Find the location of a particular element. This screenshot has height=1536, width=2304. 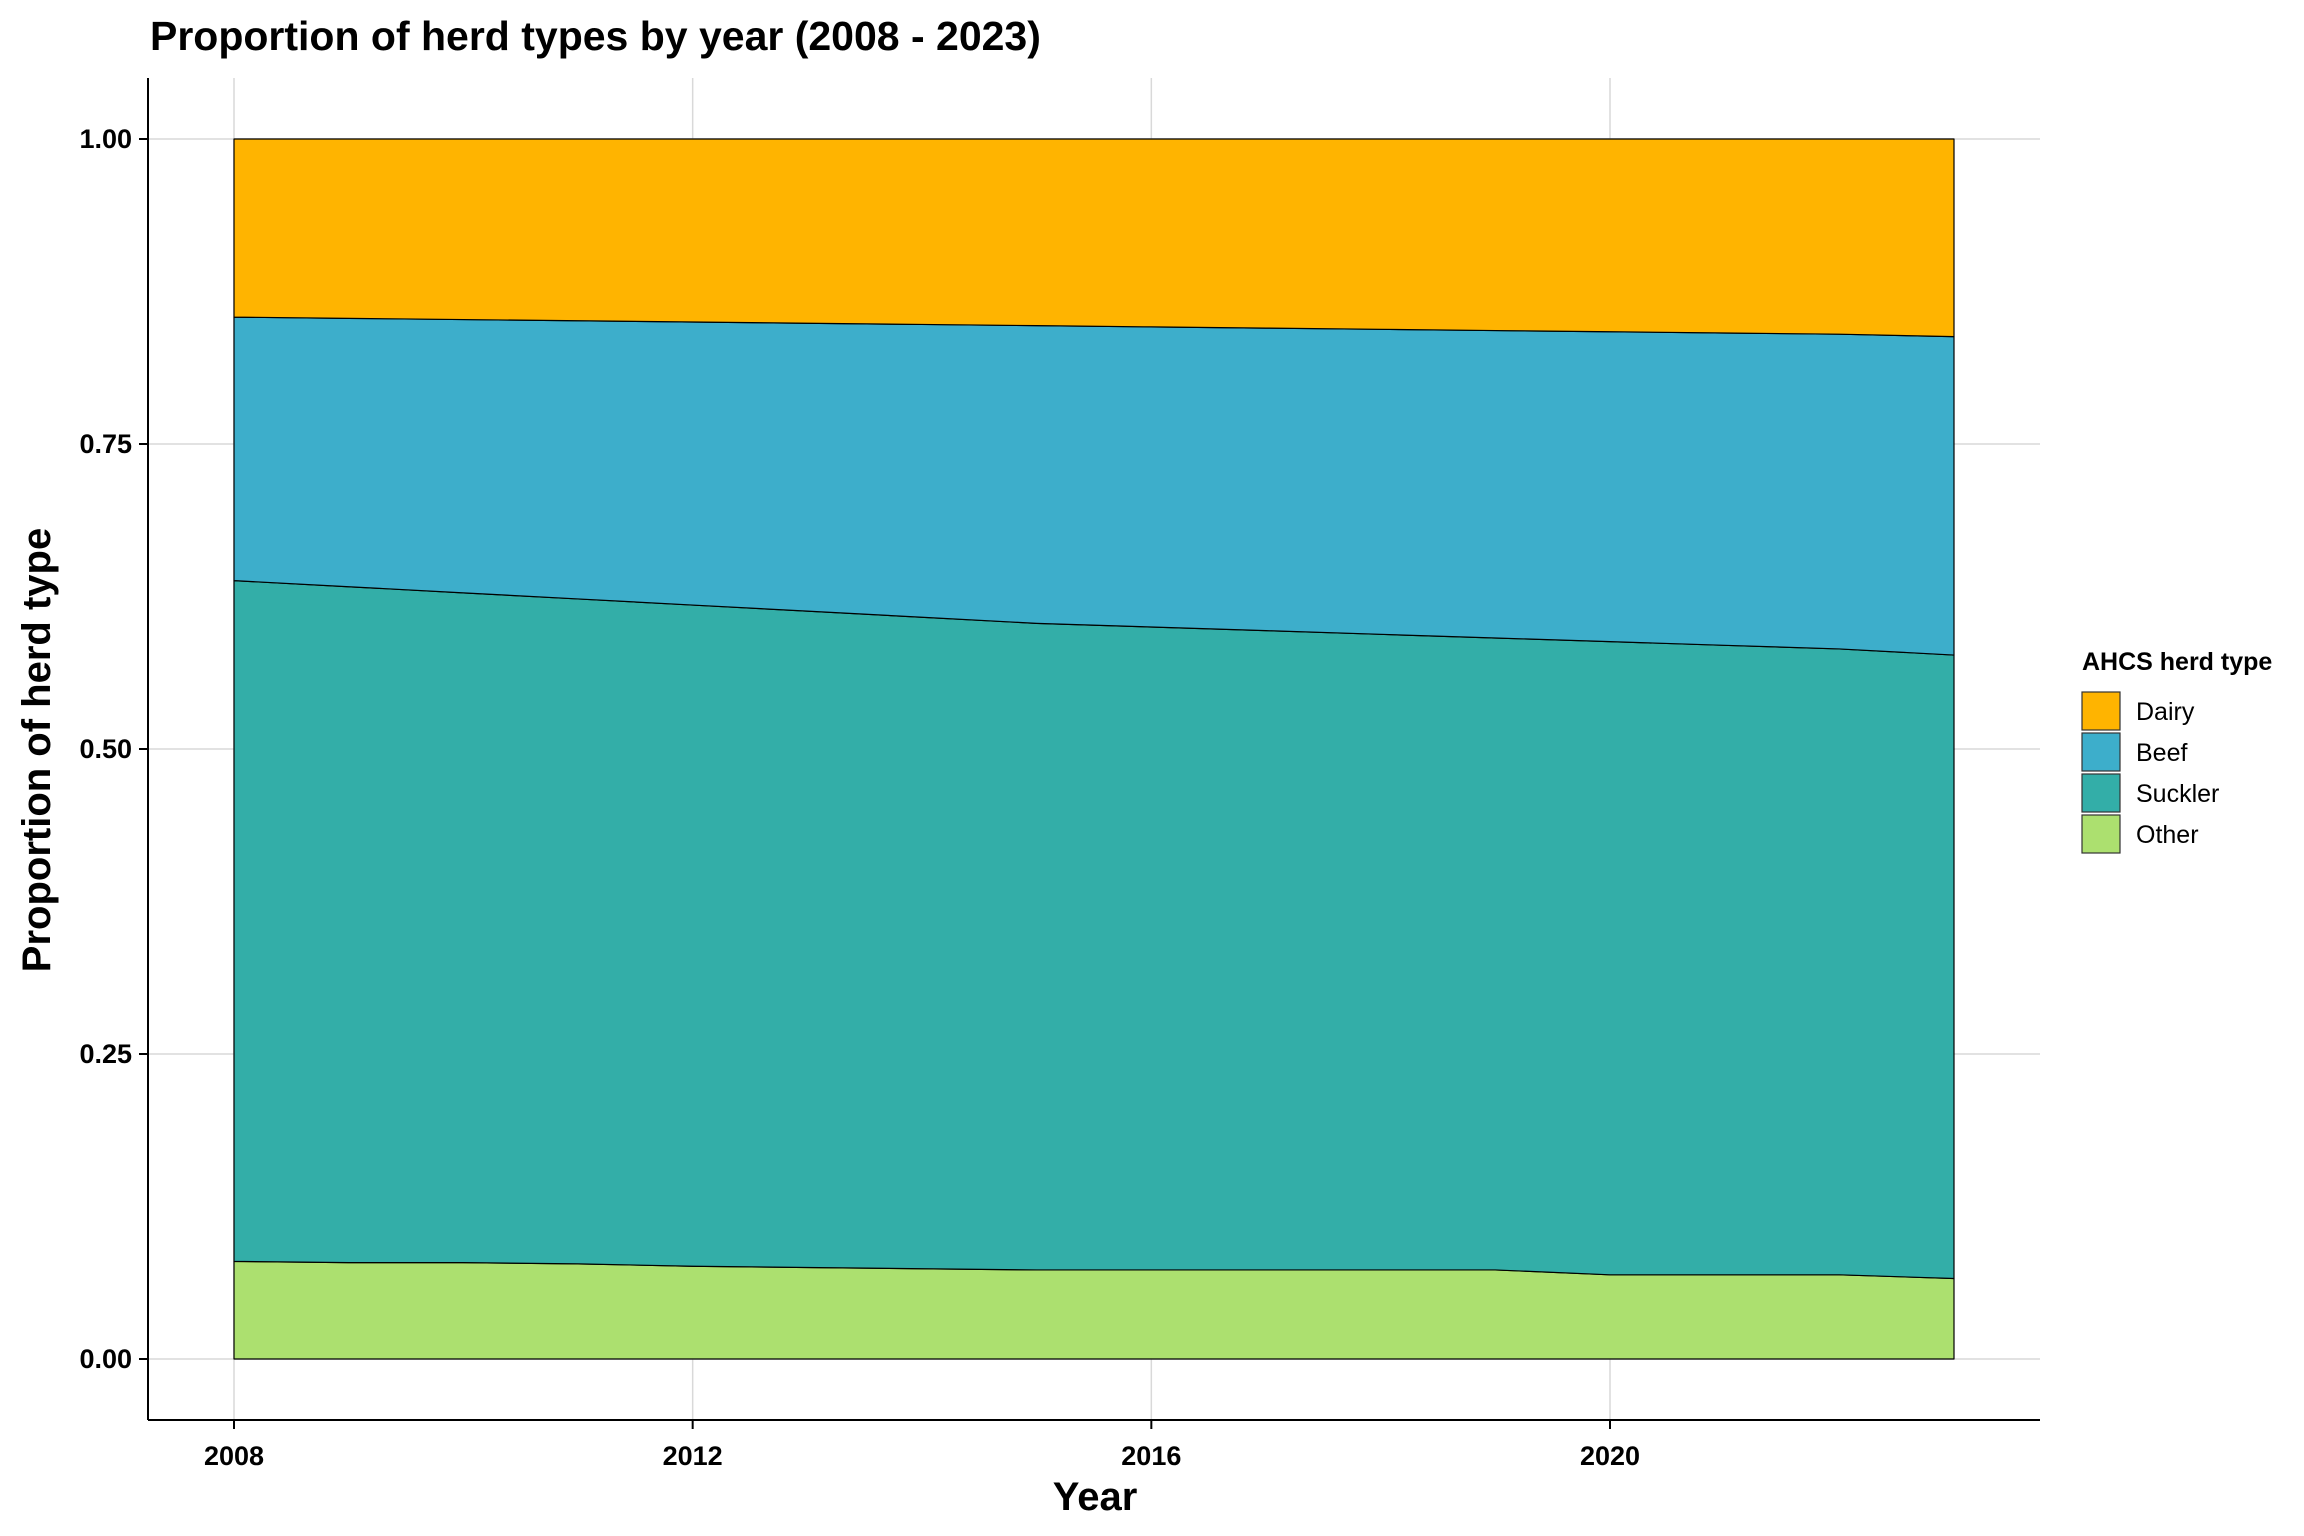

y-tick-label: 0.00 is located at coordinates (105, 1359).